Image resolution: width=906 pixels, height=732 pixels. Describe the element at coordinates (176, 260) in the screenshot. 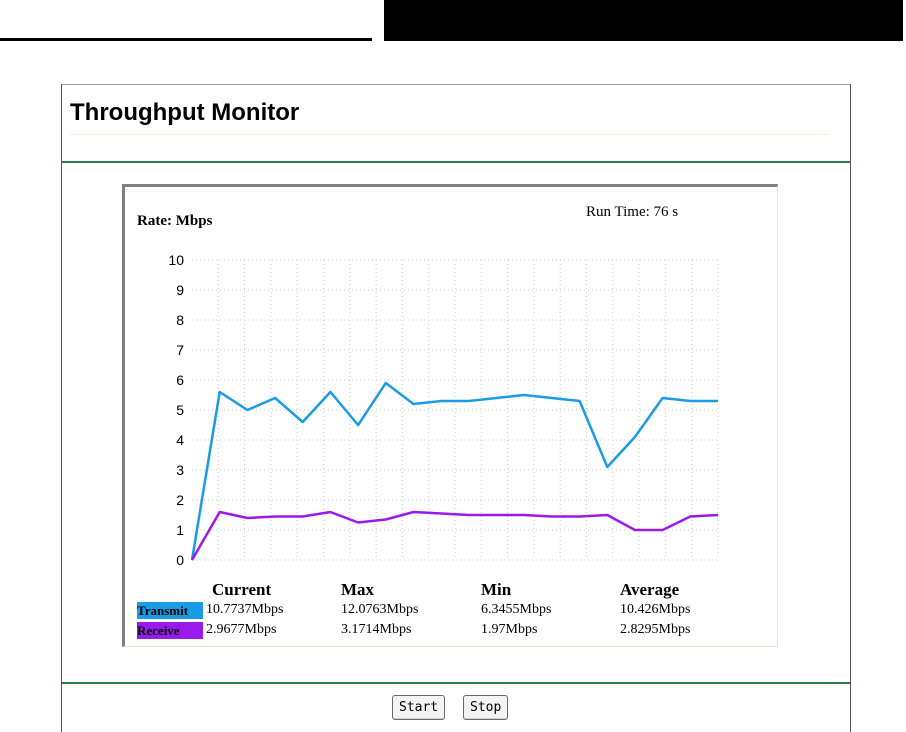

I see `y-tick-label: 10` at that location.